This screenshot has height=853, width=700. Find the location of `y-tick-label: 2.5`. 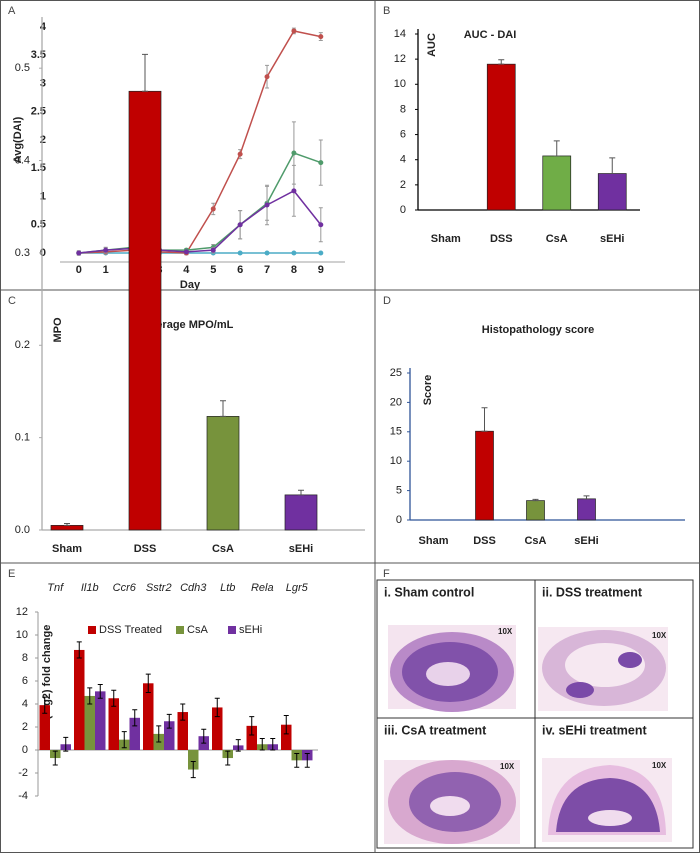

y-tick-label: 2.5 is located at coordinates (38, 112).